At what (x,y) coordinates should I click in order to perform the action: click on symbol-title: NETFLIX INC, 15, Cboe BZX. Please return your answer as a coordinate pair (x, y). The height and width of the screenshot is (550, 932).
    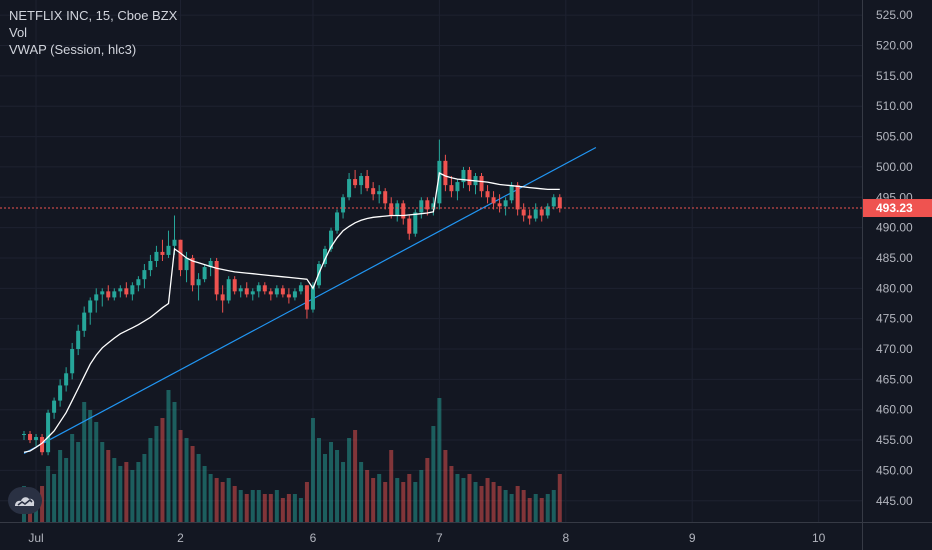
    Looking at the image, I should click on (93, 15).